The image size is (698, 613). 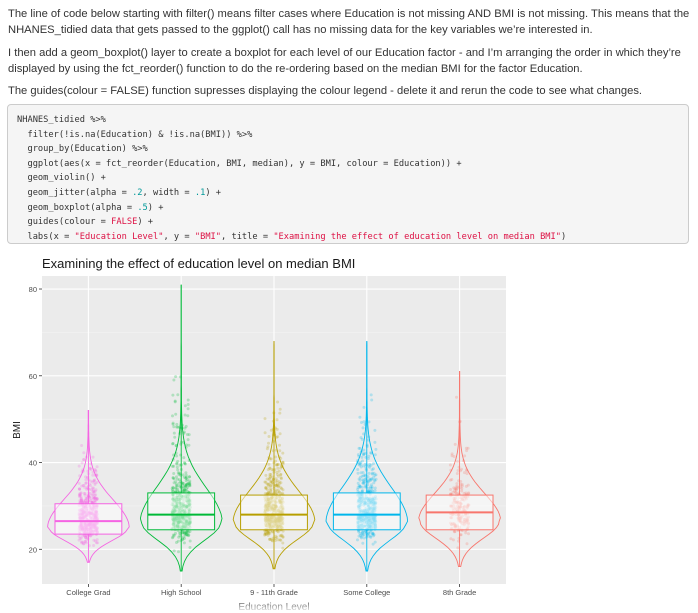 I want to click on bottom-fade, so click(x=349, y=605).